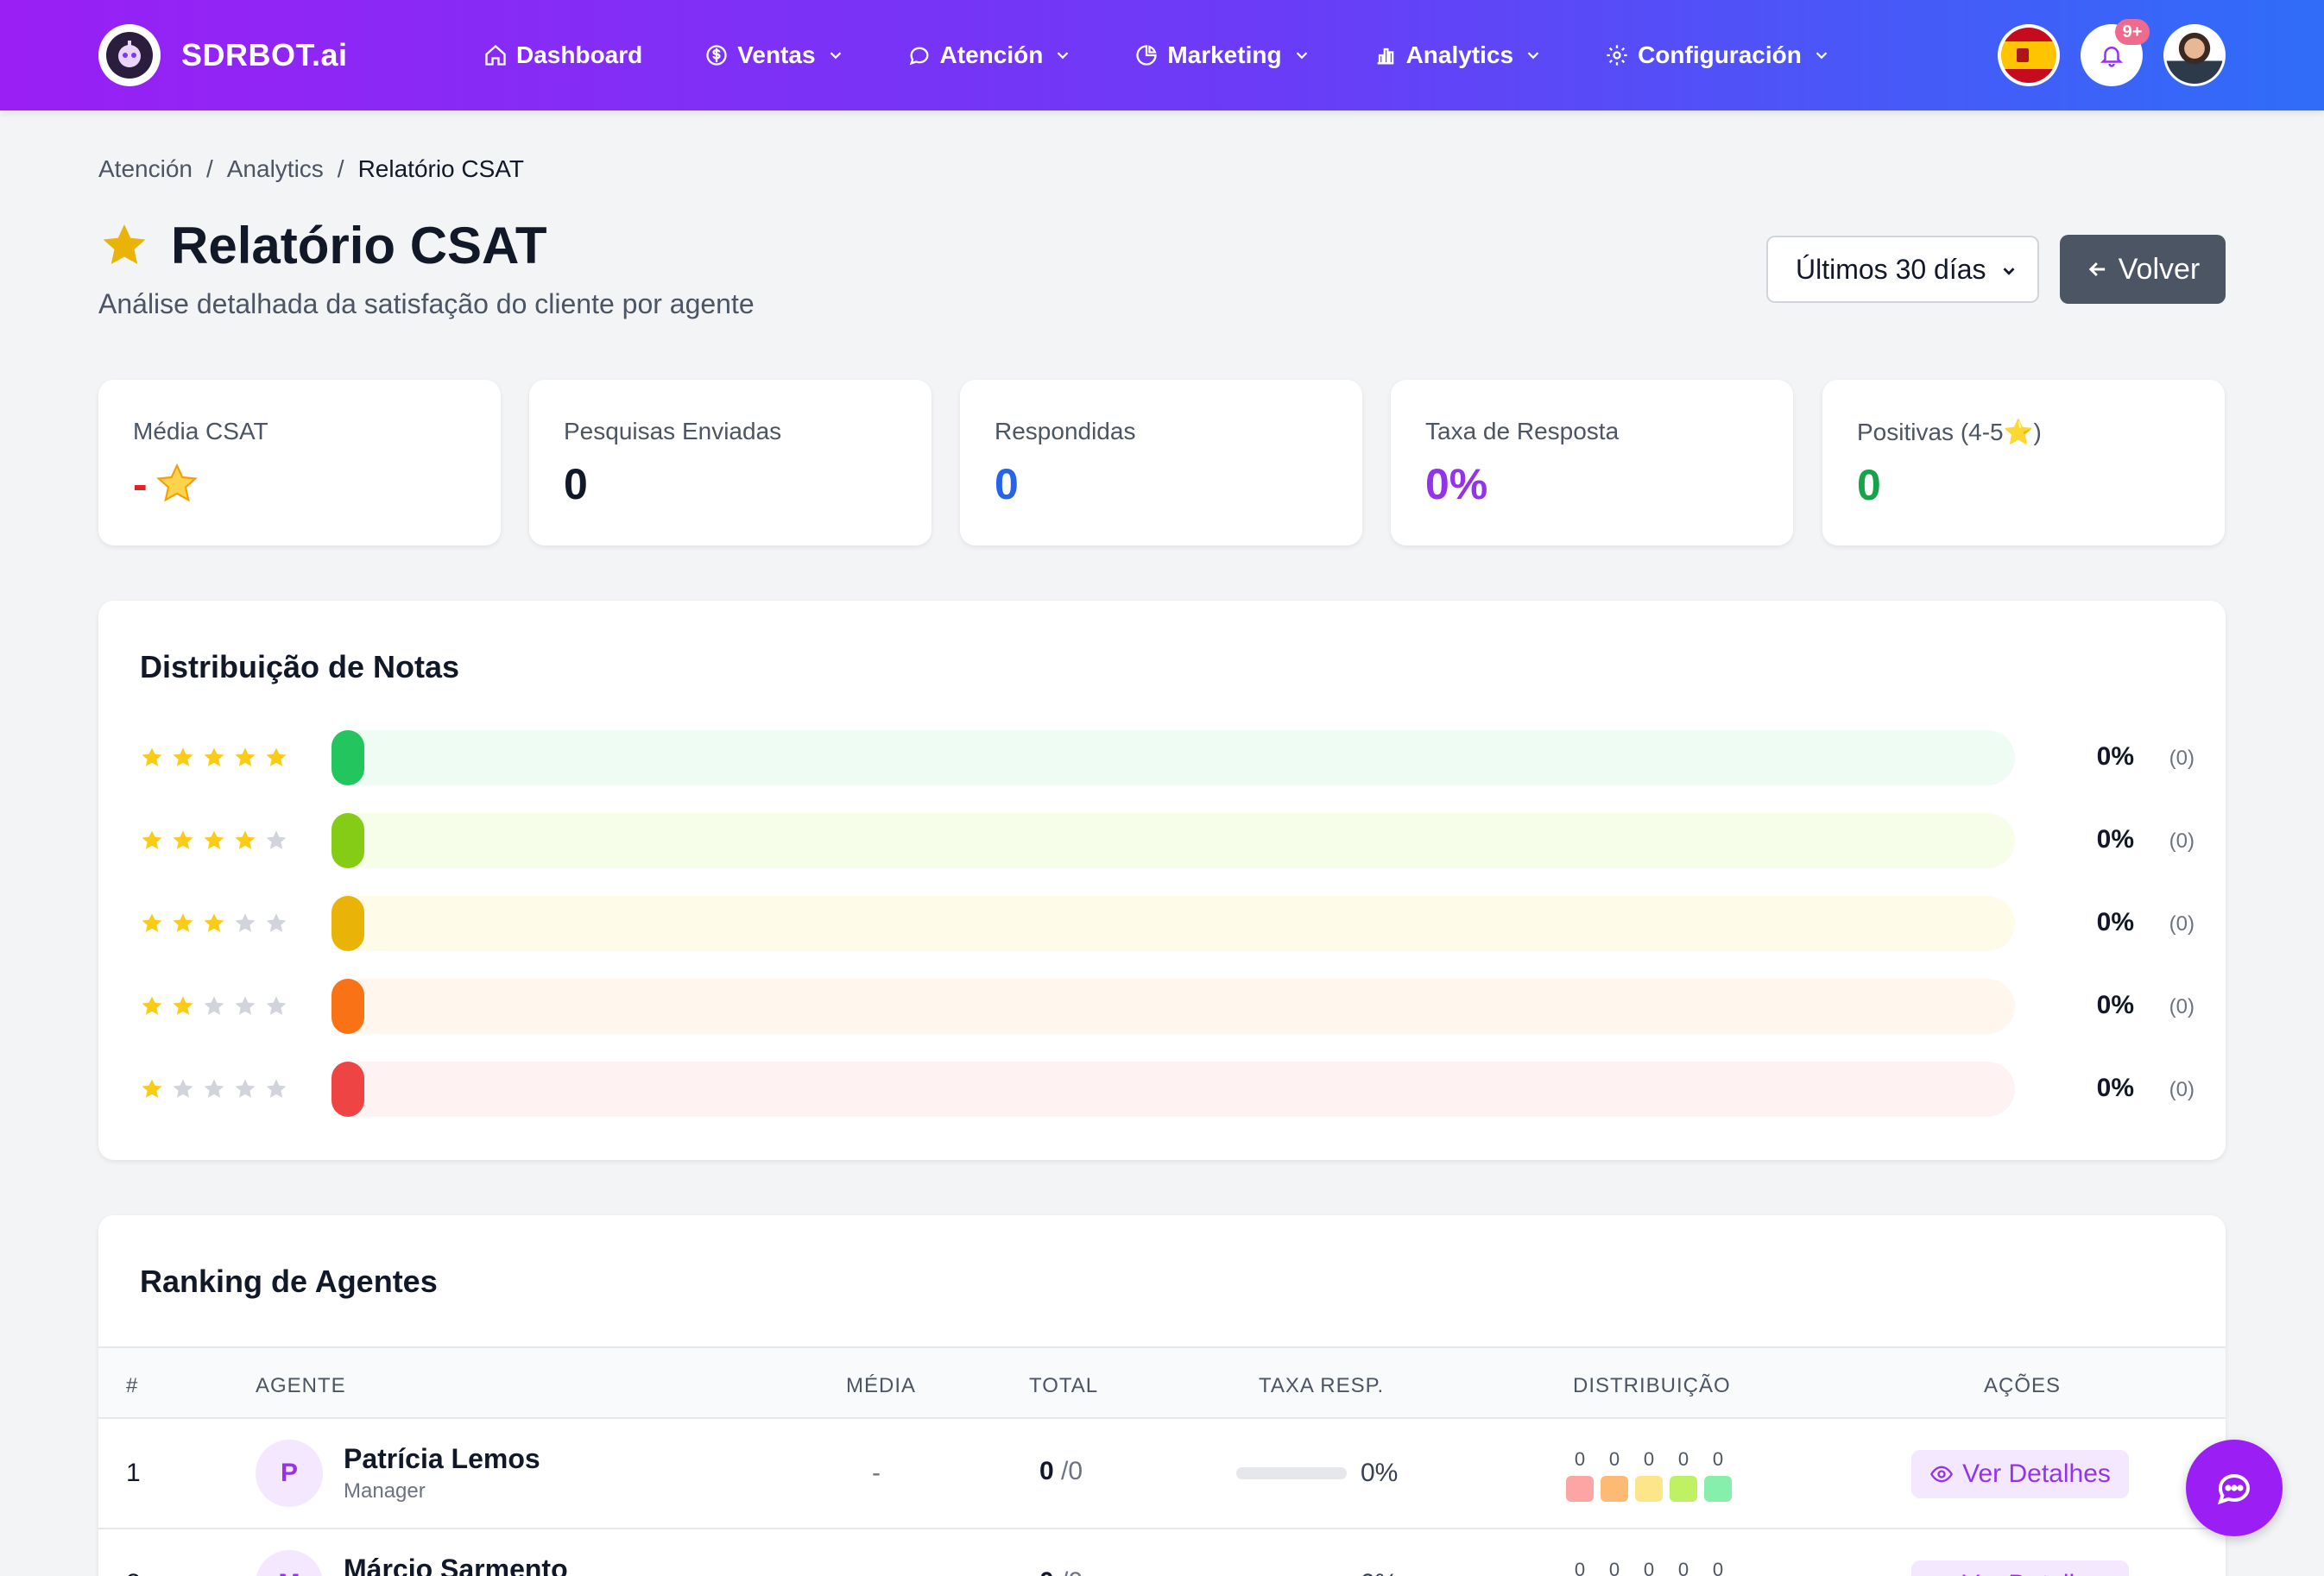 This screenshot has height=1576, width=2324. I want to click on user-avatar, so click(2195, 55).